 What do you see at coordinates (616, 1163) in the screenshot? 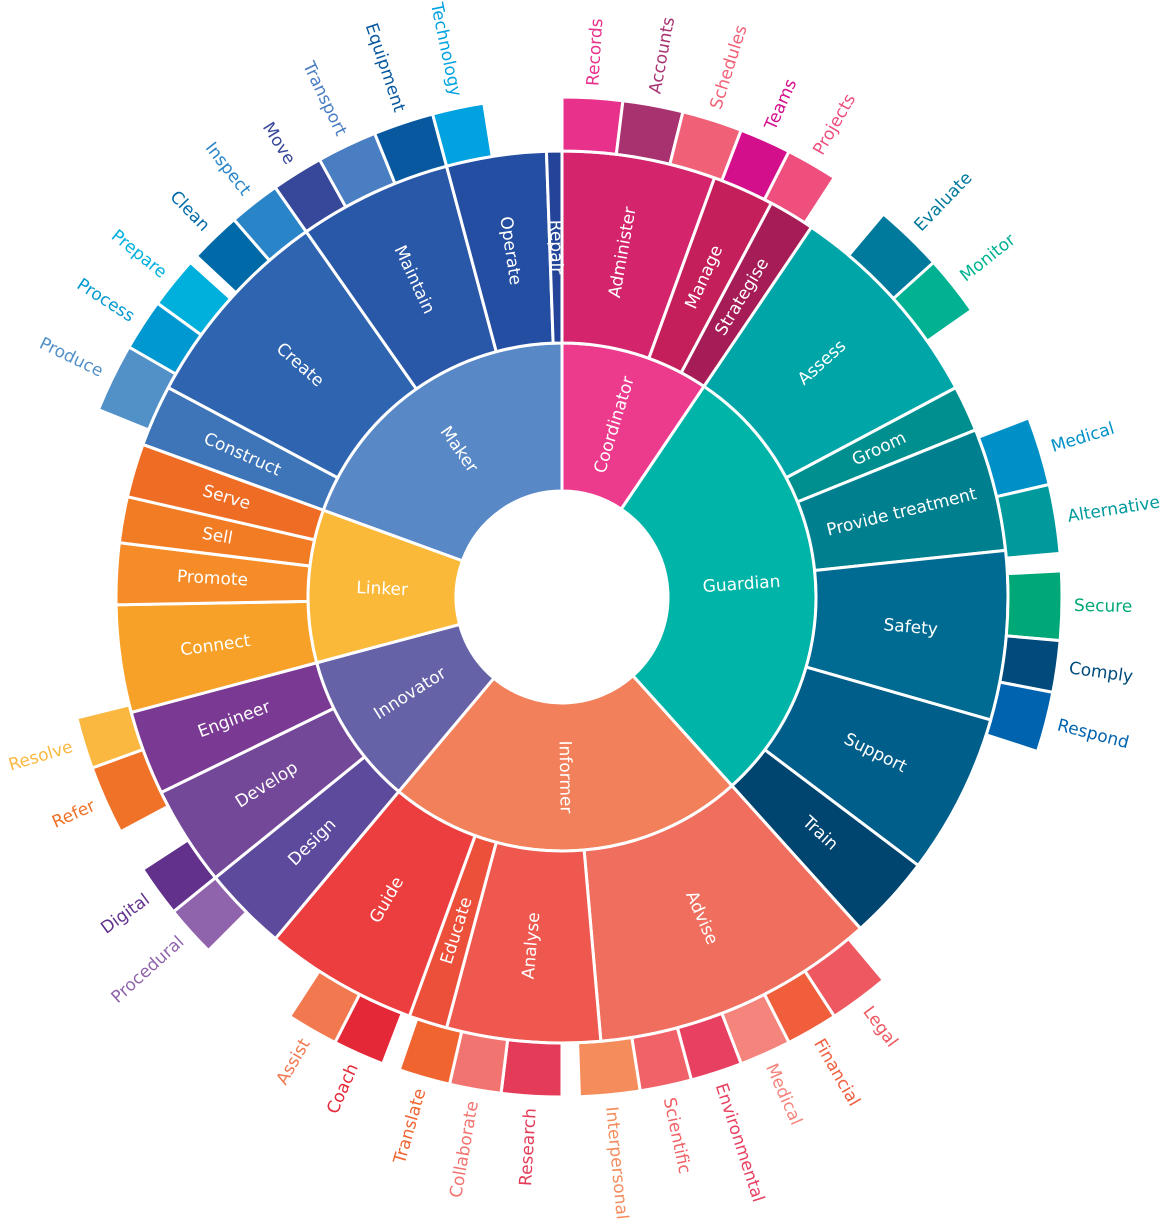
I see `task-label-interpersonal: Interpersonal` at bounding box center [616, 1163].